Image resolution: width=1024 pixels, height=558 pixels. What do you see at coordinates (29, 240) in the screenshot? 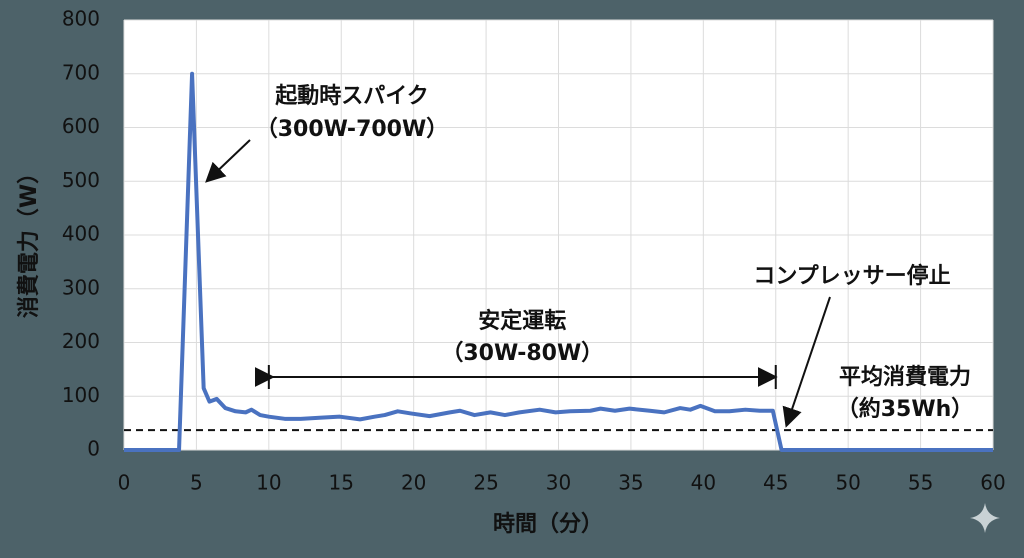
I see `y-axis-title: 消費電力（W）` at bounding box center [29, 240].